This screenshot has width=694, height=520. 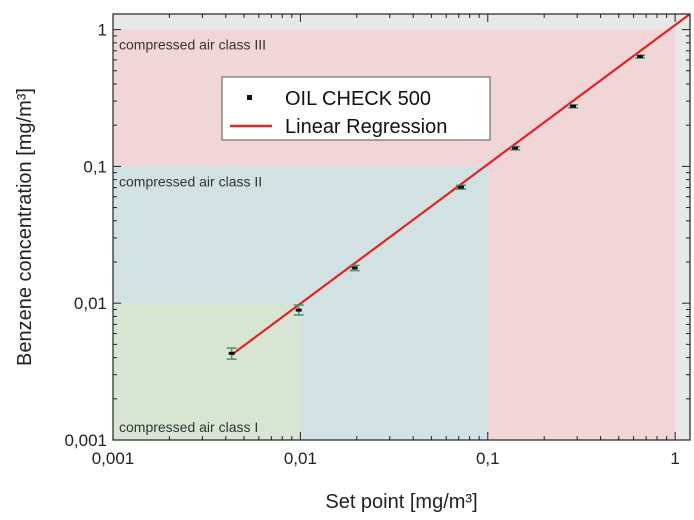 What do you see at coordinates (192, 45) in the screenshot?
I see `region-label-1: compressed air class III` at bounding box center [192, 45].